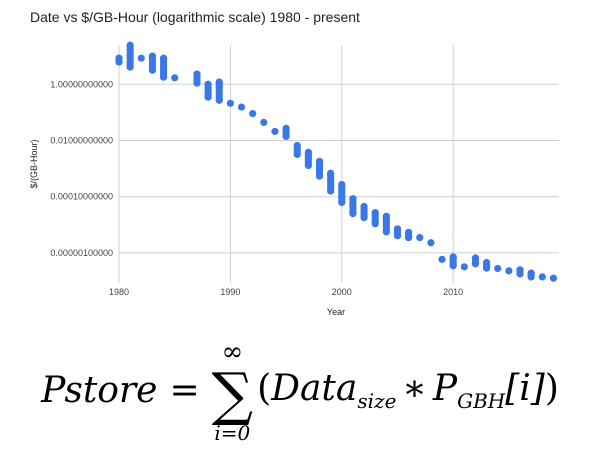 The height and width of the screenshot is (452, 600). I want to click on y-tick-label: 0.01000000000, so click(81, 140).